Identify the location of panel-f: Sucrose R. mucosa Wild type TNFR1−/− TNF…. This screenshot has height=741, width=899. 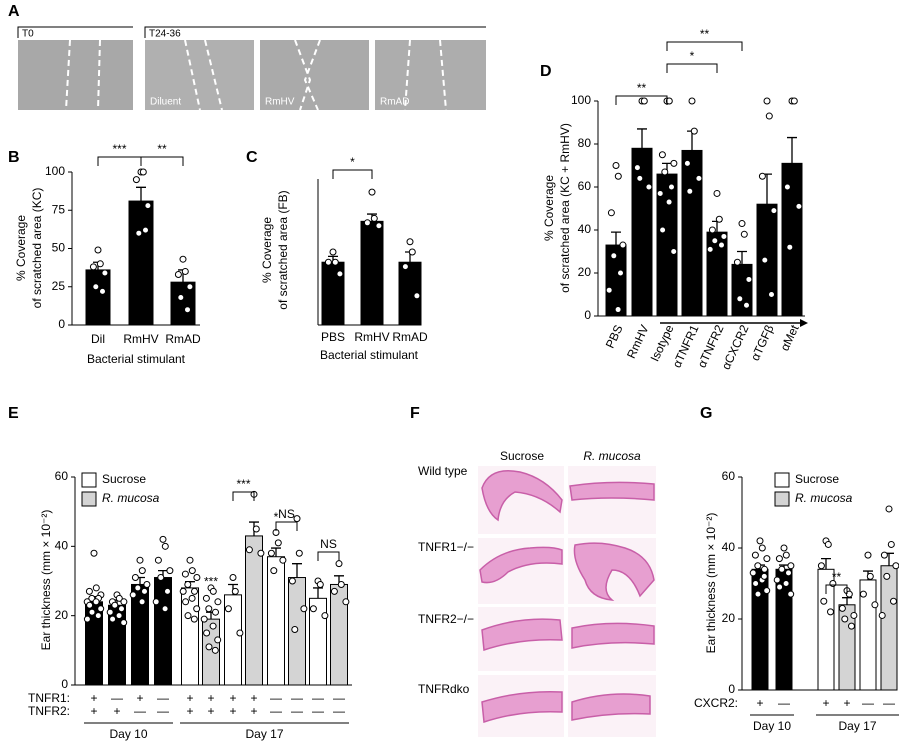
(537, 593).